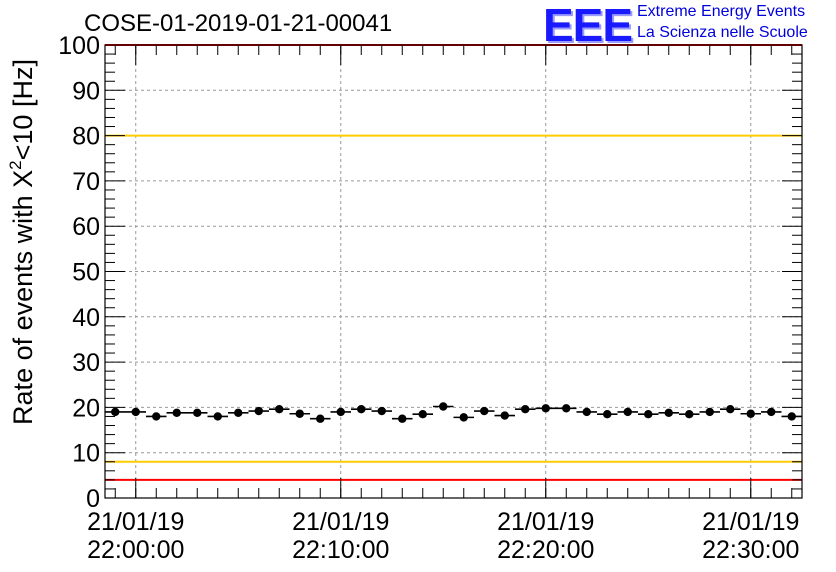 The image size is (836, 572). I want to click on y-axis-label-sup: 2, so click(15, 164).